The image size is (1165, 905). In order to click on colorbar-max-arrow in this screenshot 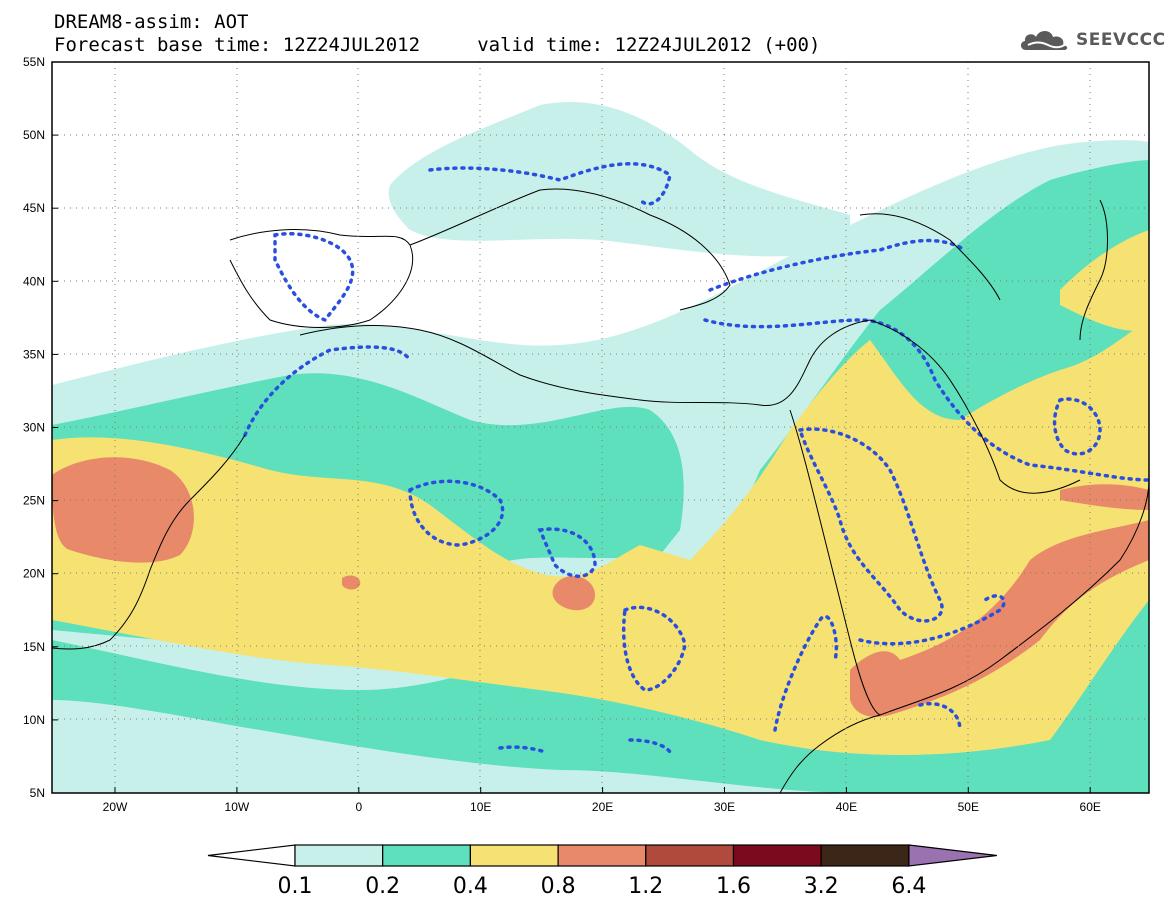, I will do `click(952, 855)`.